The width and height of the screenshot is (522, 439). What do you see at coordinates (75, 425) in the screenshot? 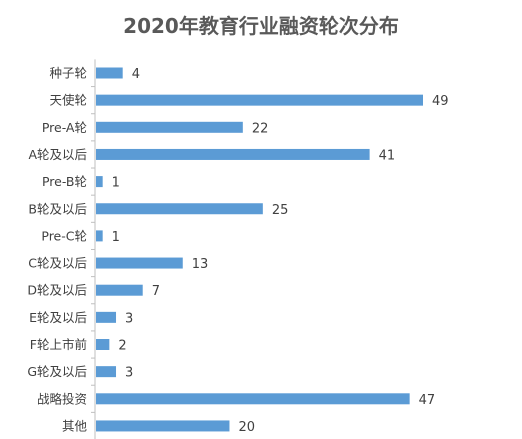
I see `category-label: 其他` at bounding box center [75, 425].